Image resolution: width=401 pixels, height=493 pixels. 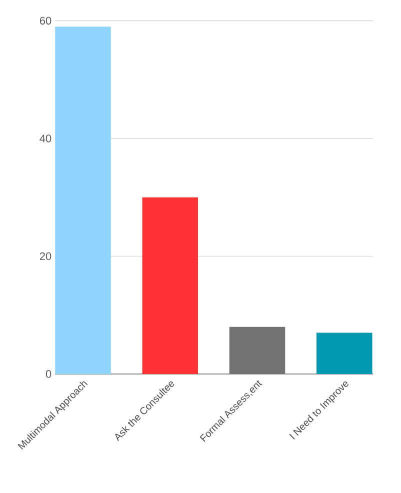 What do you see at coordinates (46, 138) in the screenshot?
I see `y-tick-label: 40` at bounding box center [46, 138].